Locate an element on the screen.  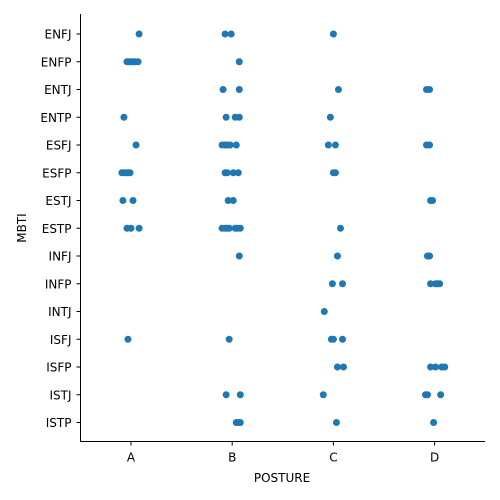
y-tick-label: ISFJ is located at coordinates (61, 340).